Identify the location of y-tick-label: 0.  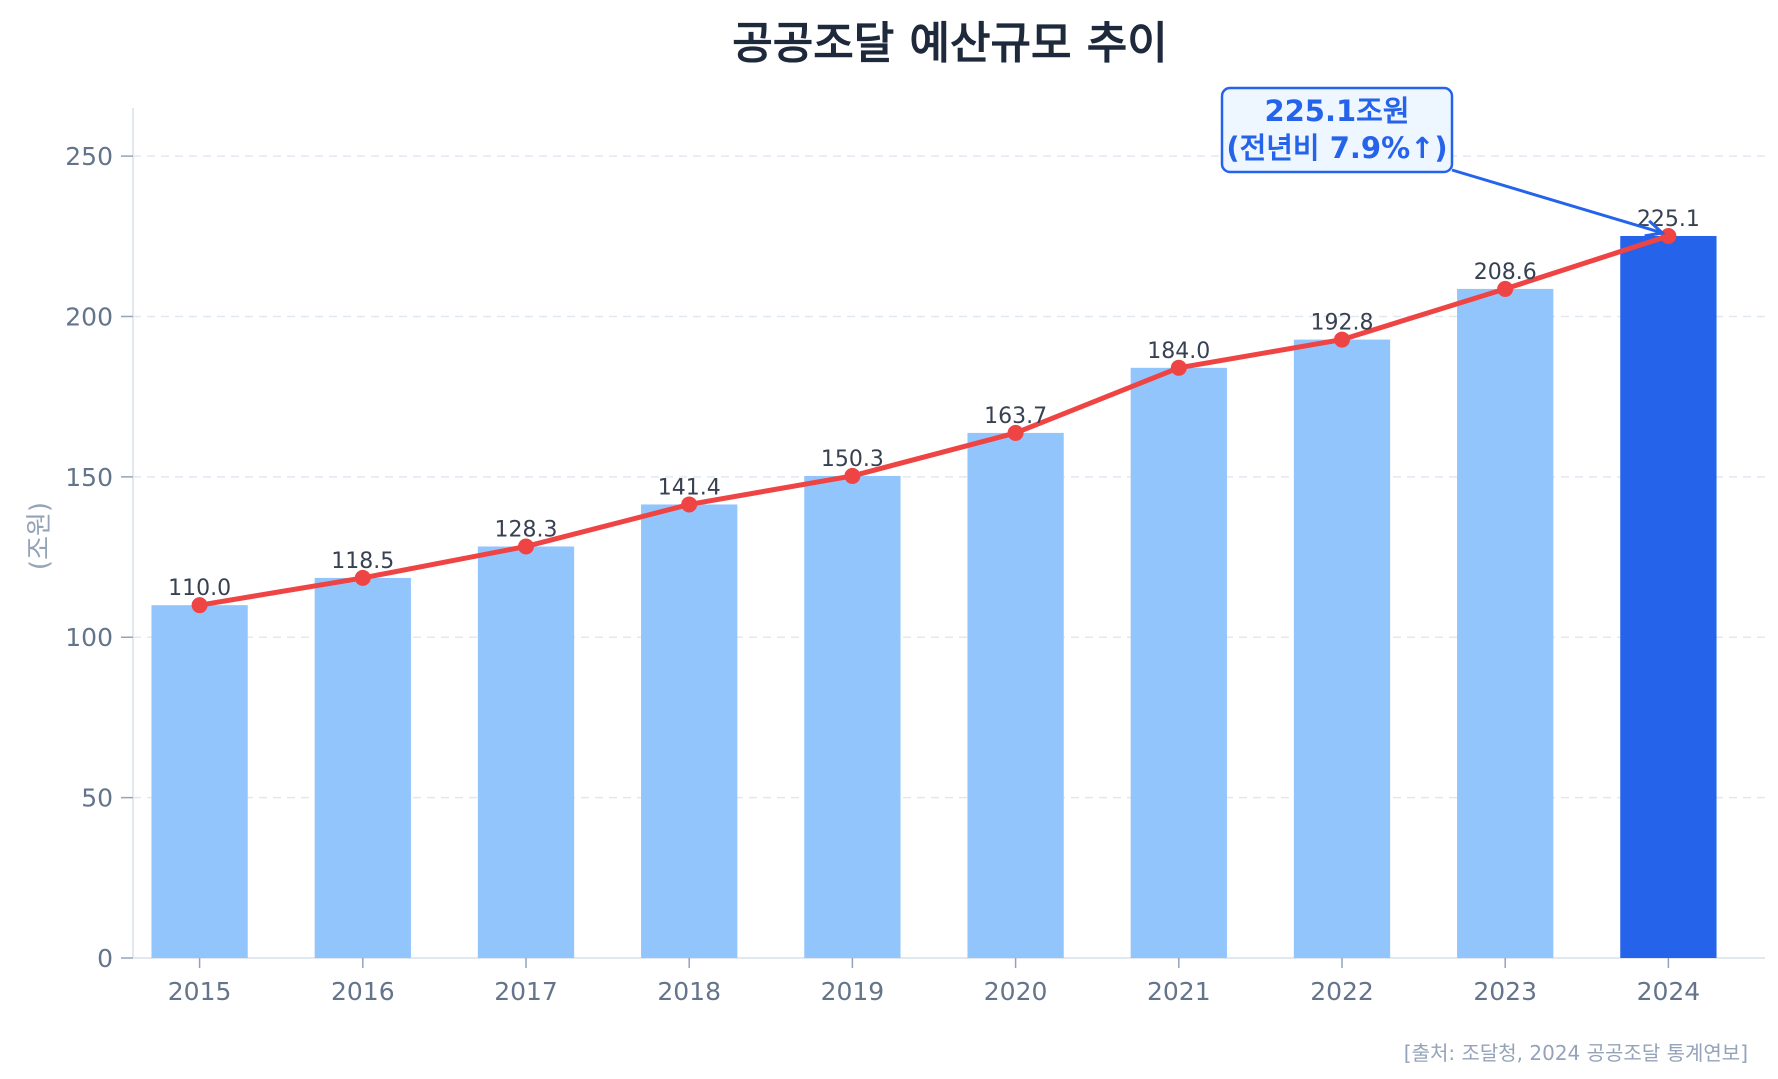
(105, 958).